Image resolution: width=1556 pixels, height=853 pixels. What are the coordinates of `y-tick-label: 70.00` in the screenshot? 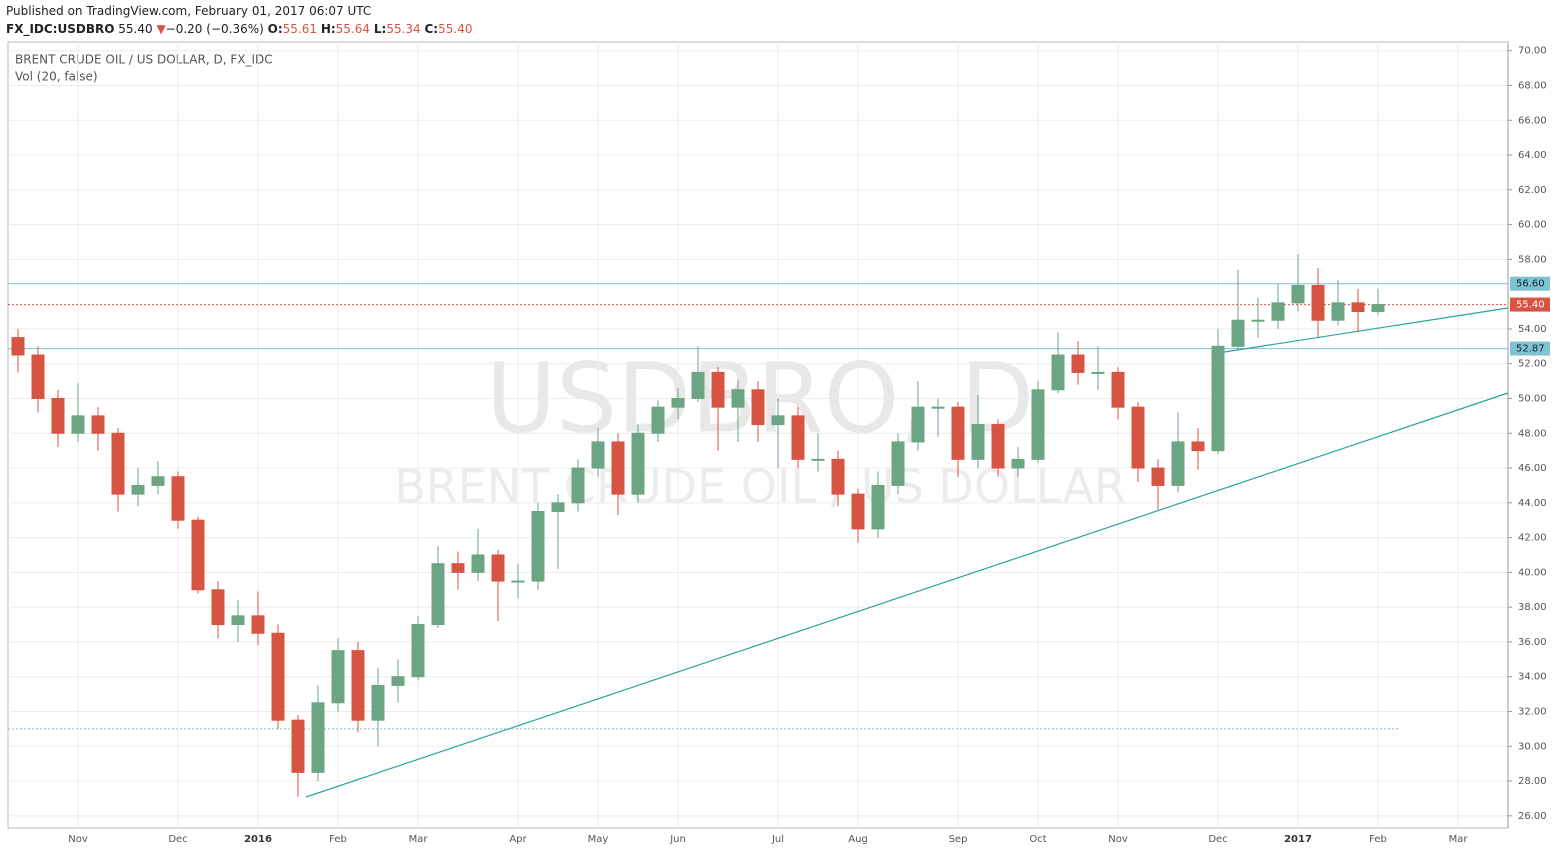 It's located at (1532, 51).